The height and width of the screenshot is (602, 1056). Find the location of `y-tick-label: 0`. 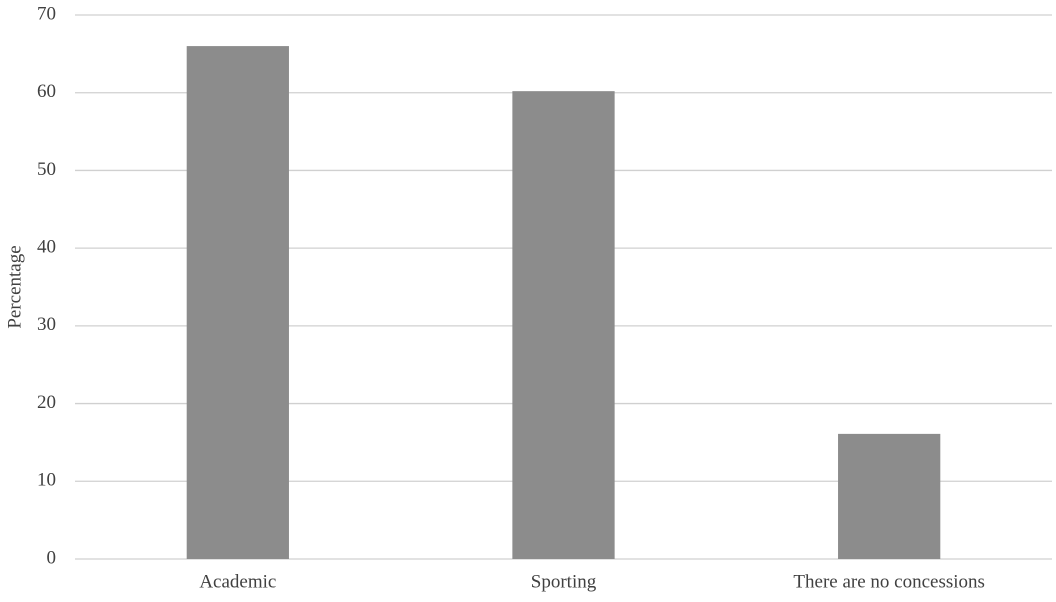

y-tick-label: 0 is located at coordinates (52, 557).